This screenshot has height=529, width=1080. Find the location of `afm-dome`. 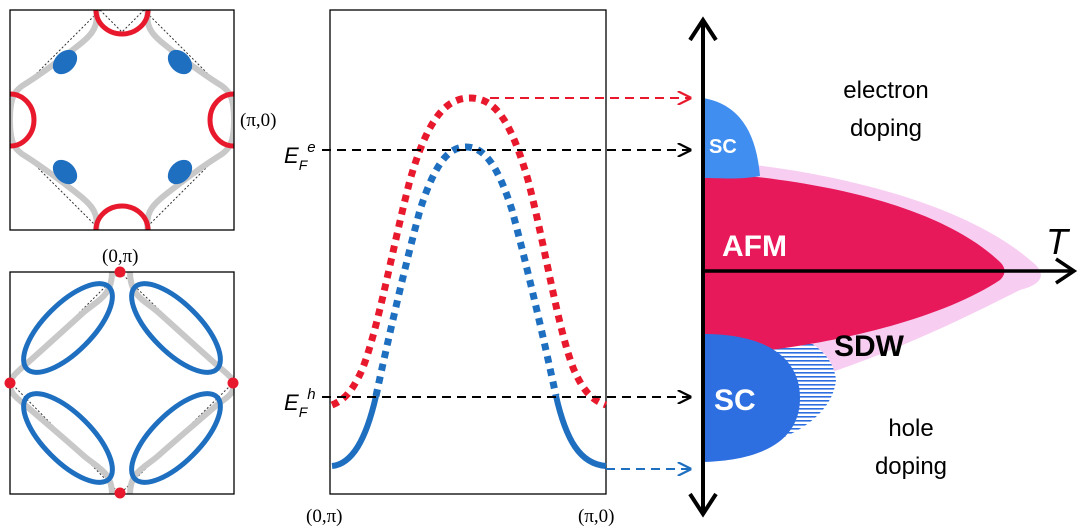

afm-dome is located at coordinates (854, 264).